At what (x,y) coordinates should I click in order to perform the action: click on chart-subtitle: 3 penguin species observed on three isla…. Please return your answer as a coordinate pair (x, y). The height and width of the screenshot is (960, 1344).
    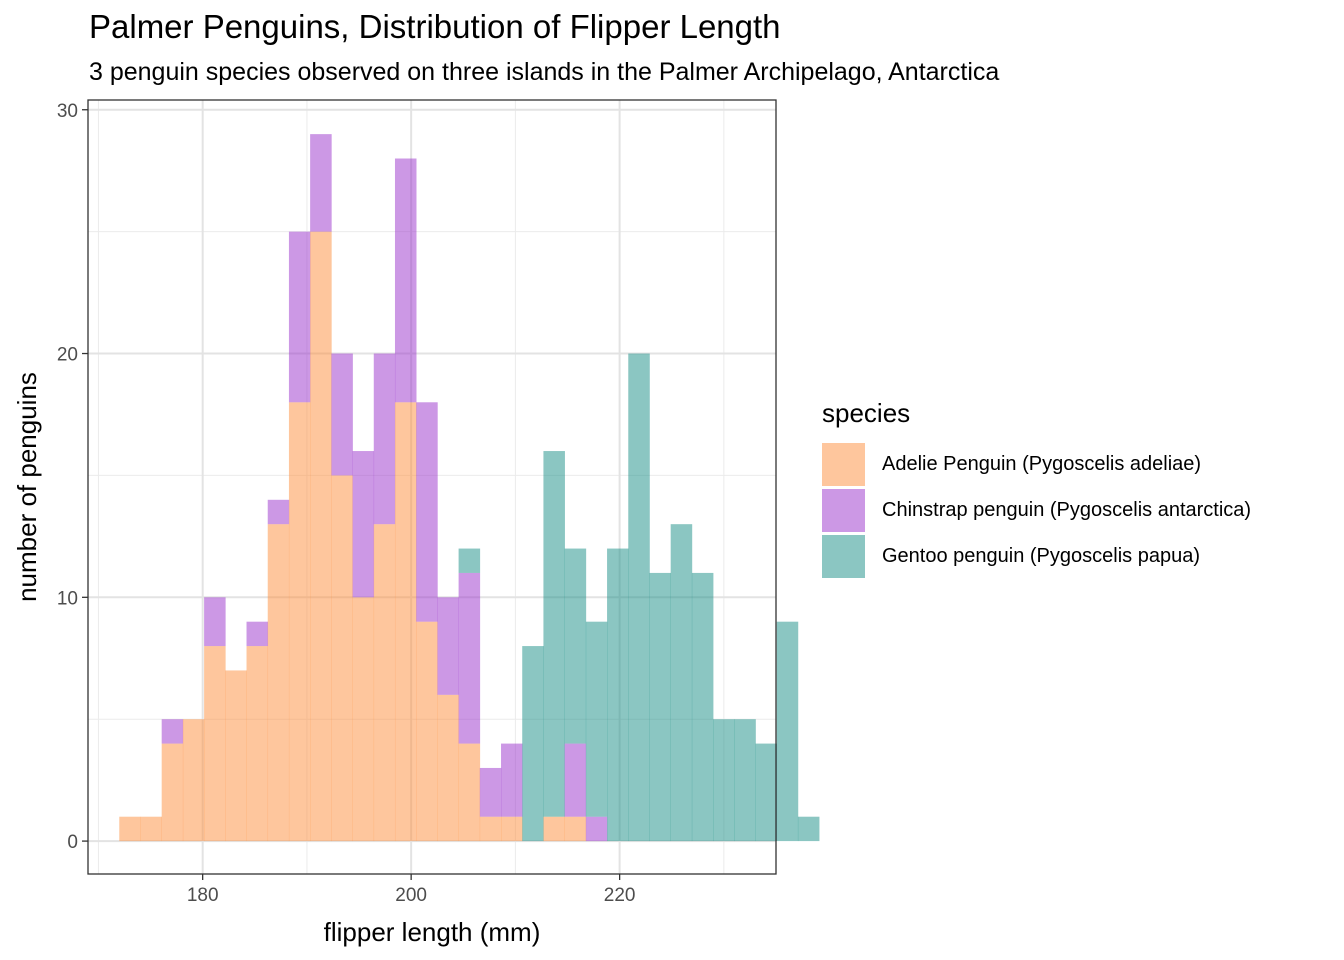
    Looking at the image, I should click on (544, 72).